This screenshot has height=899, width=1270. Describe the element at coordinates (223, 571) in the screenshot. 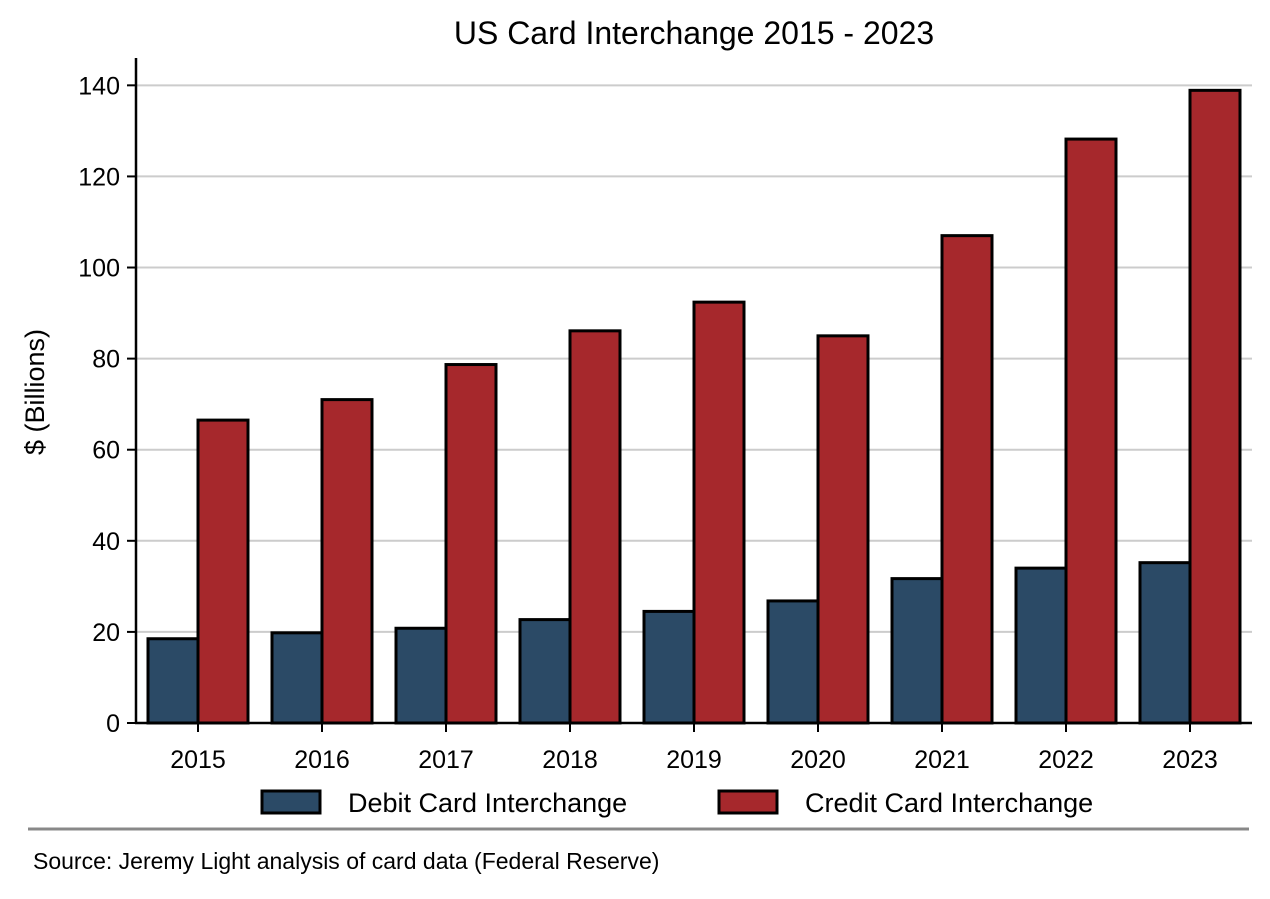

I see `bar-credit-2015` at that location.